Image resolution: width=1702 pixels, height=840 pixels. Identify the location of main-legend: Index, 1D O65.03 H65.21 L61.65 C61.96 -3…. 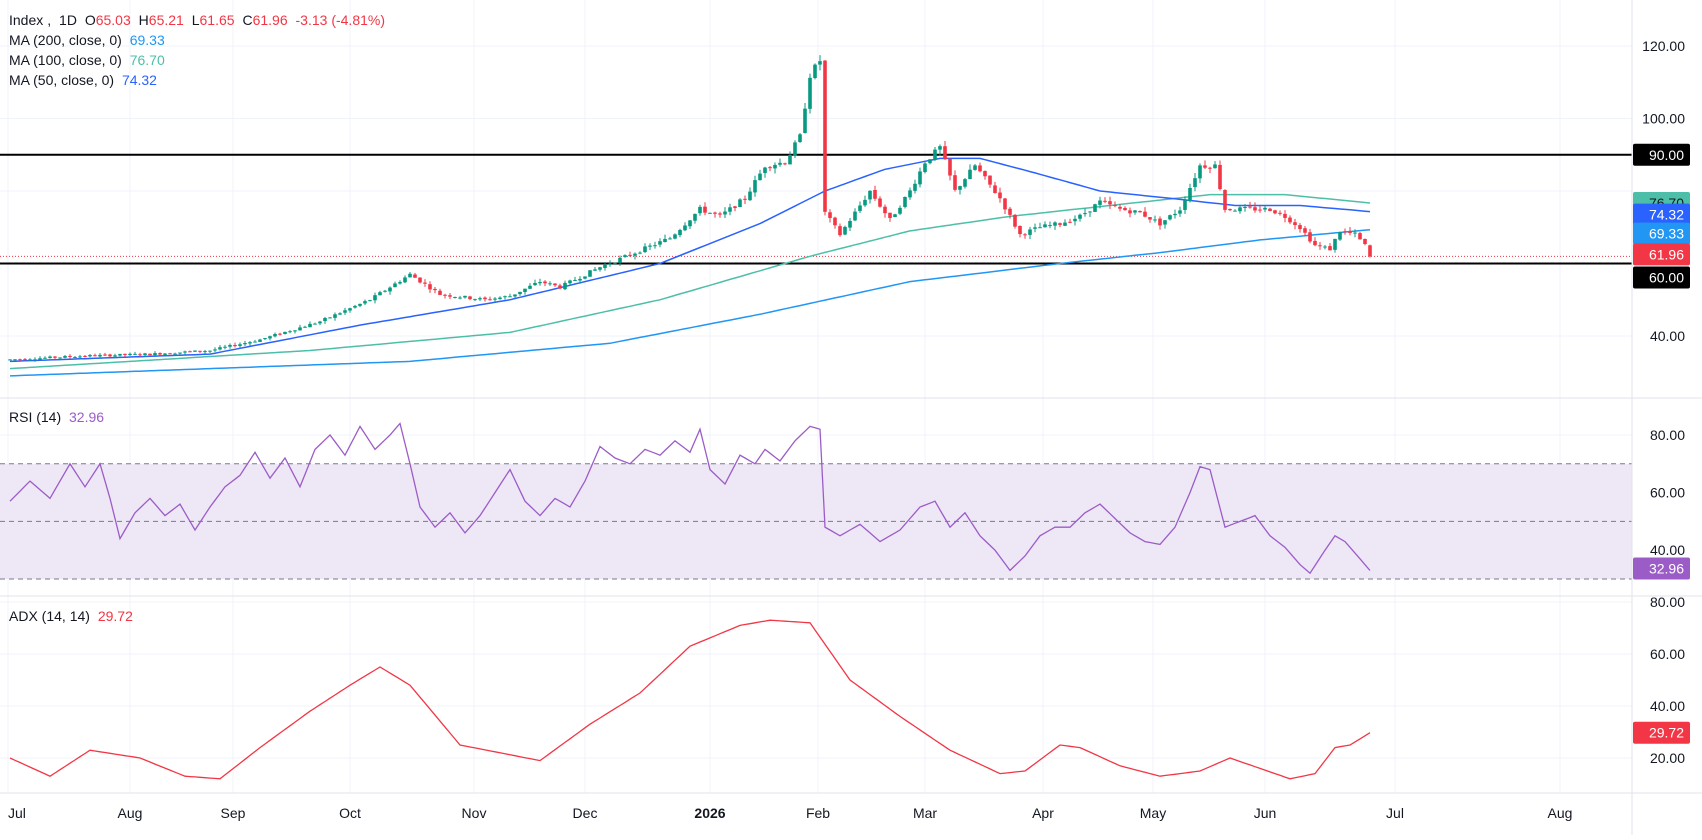
(199, 50).